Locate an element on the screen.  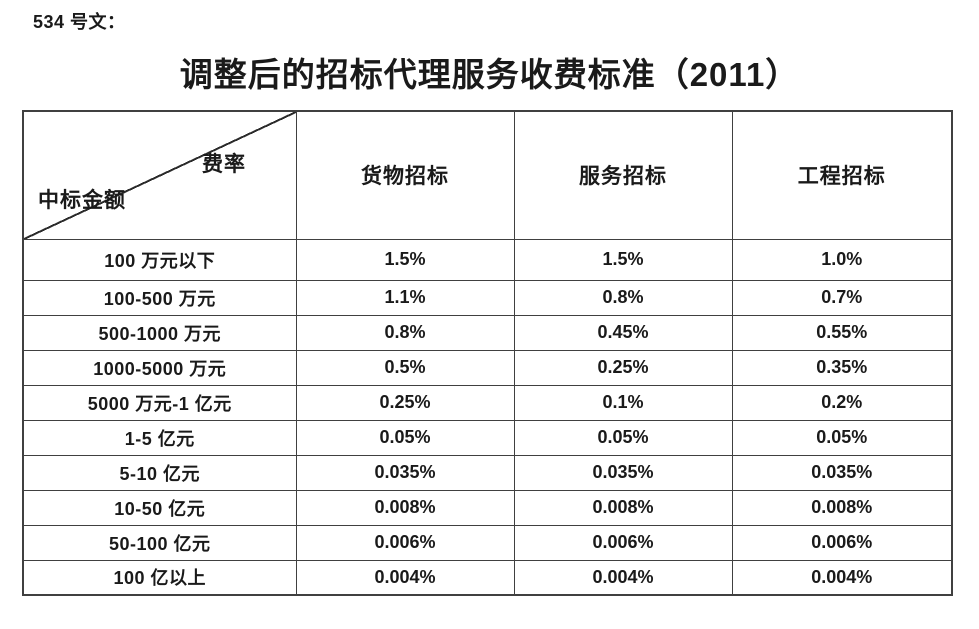
table-row: 100 亿以上 0.004% 0.004% 0.004% is located at coordinates (487, 577).